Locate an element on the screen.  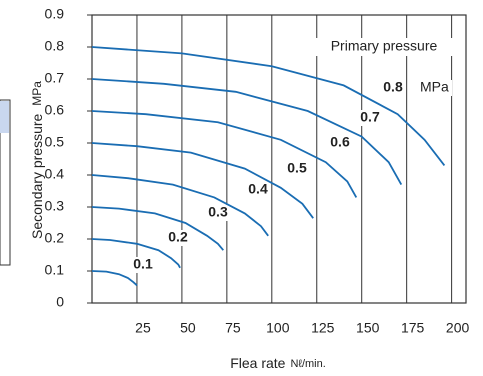
y-tick-label: 0.9 is located at coordinates (55, 14).